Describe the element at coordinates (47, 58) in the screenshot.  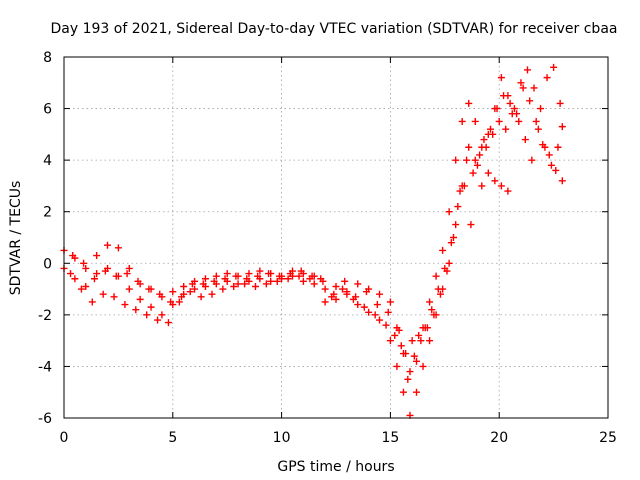
I see `y-tick-label: 8` at that location.